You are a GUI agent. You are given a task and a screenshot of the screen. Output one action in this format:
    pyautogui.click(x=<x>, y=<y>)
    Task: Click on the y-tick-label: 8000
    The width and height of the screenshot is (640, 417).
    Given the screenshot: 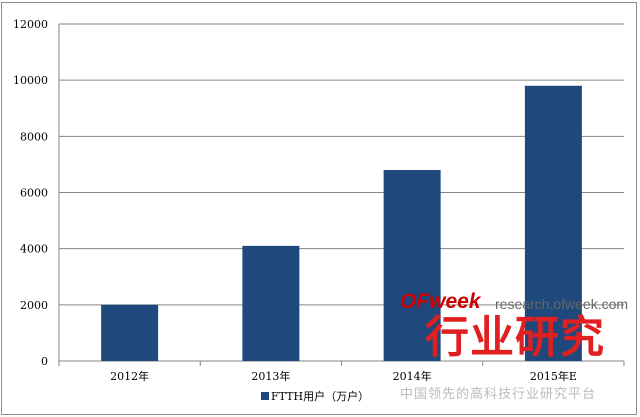 What is the action you would take?
    pyautogui.click(x=34, y=136)
    